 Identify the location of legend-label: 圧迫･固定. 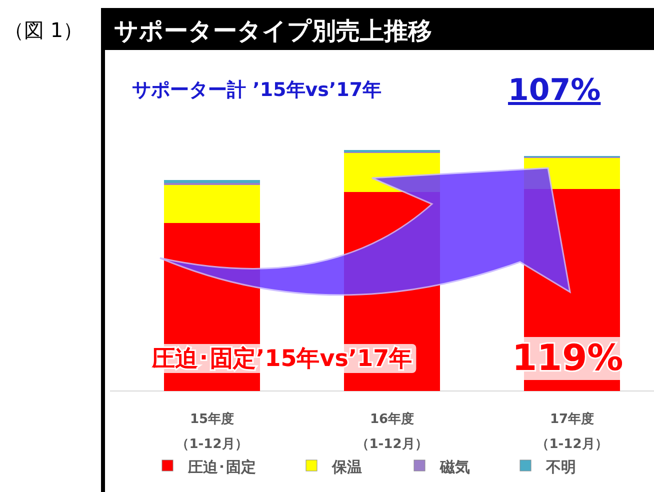
(221, 467).